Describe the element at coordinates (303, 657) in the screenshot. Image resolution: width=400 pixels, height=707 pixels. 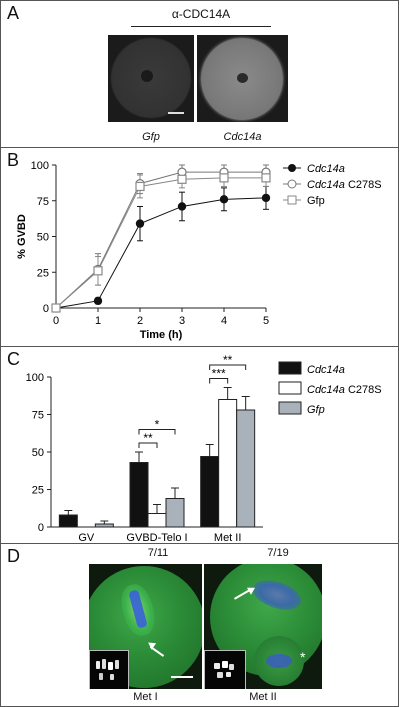
I see `asterisk-polar-body: *` at that location.